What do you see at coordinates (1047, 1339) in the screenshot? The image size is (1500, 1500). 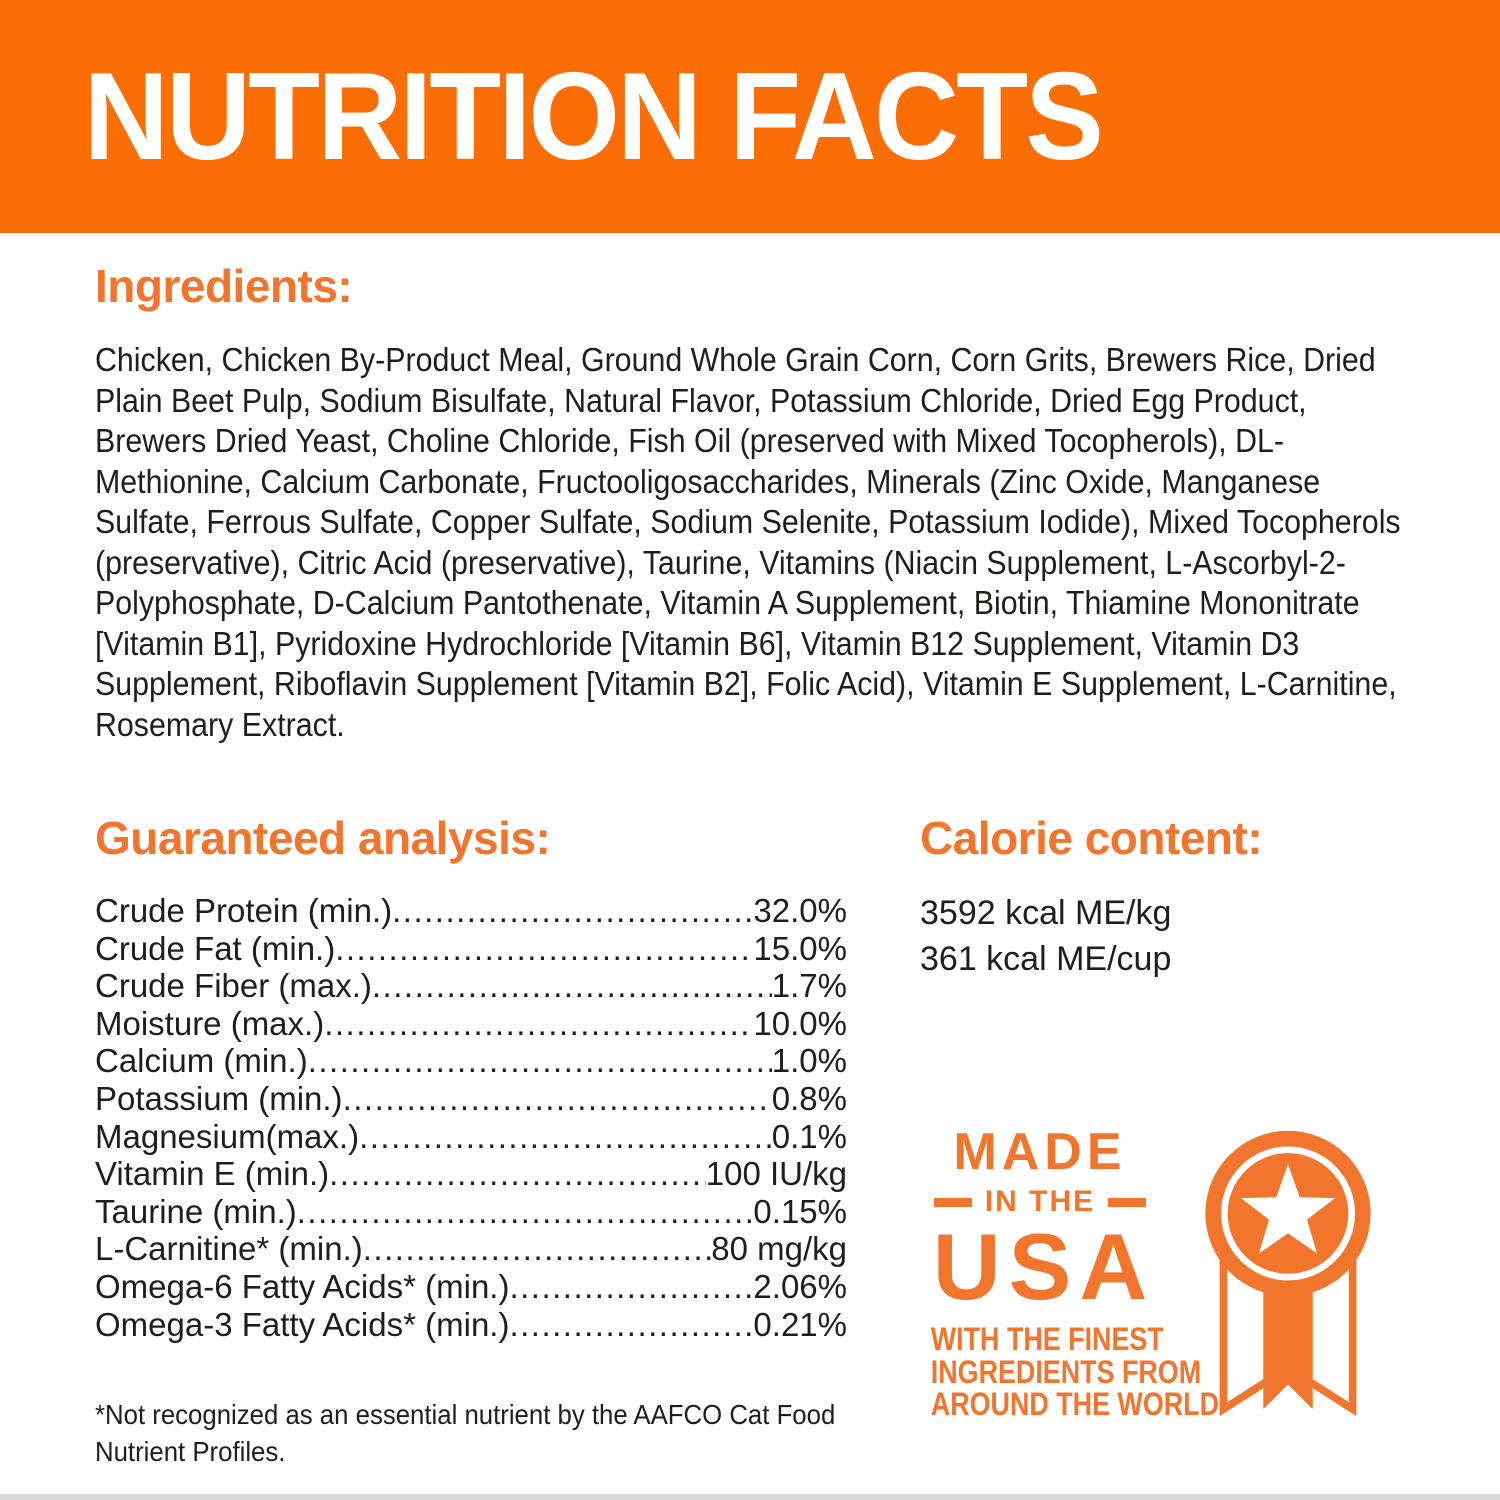 I see `usa-tagline-line: WITH THE FINEST` at bounding box center [1047, 1339].